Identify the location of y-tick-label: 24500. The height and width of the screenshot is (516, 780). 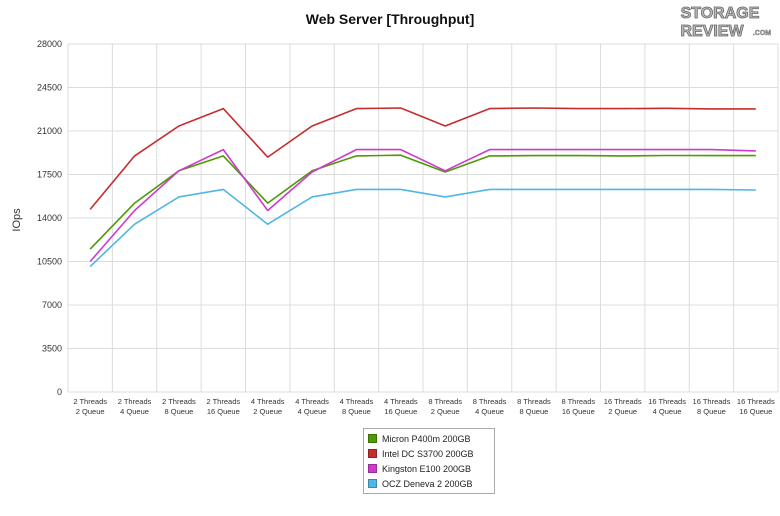
(49, 88).